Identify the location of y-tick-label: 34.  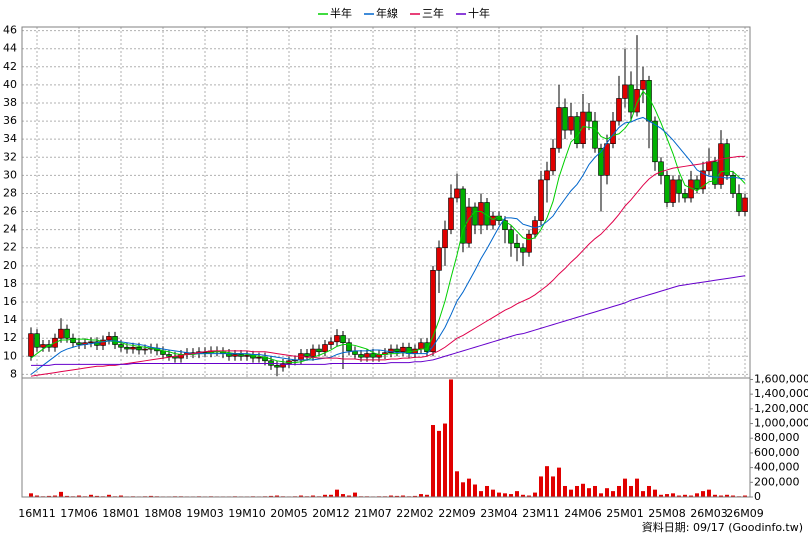
(10, 138).